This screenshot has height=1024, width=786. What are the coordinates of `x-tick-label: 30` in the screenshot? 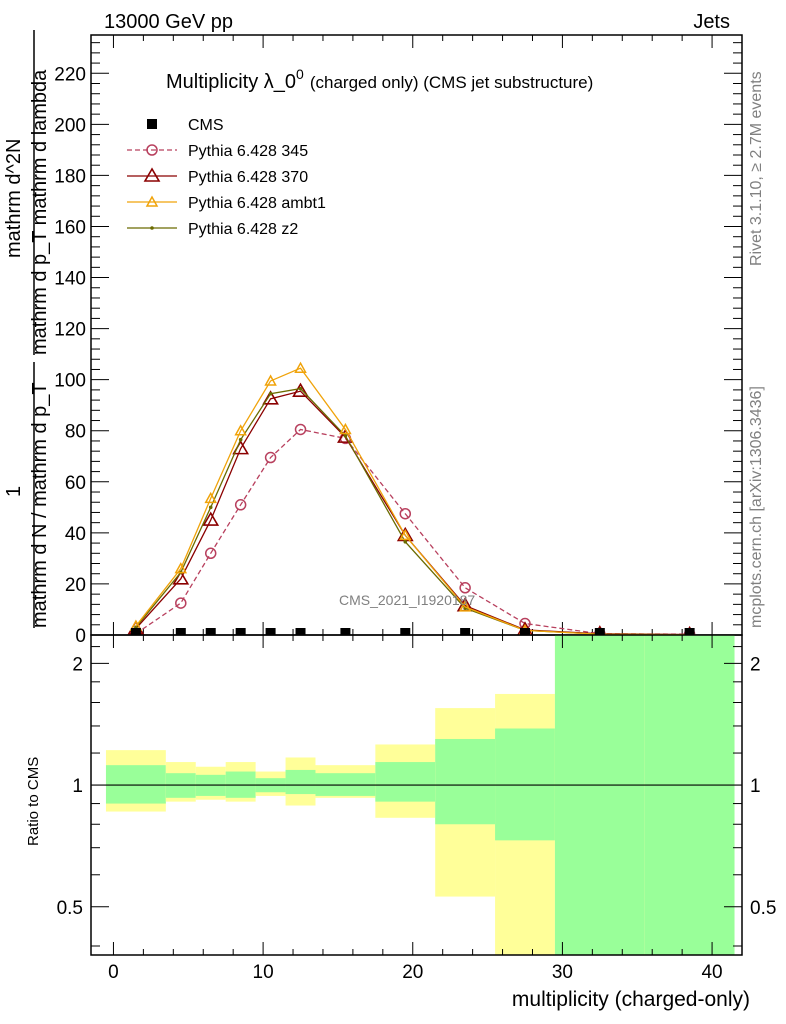 It's located at (562, 972).